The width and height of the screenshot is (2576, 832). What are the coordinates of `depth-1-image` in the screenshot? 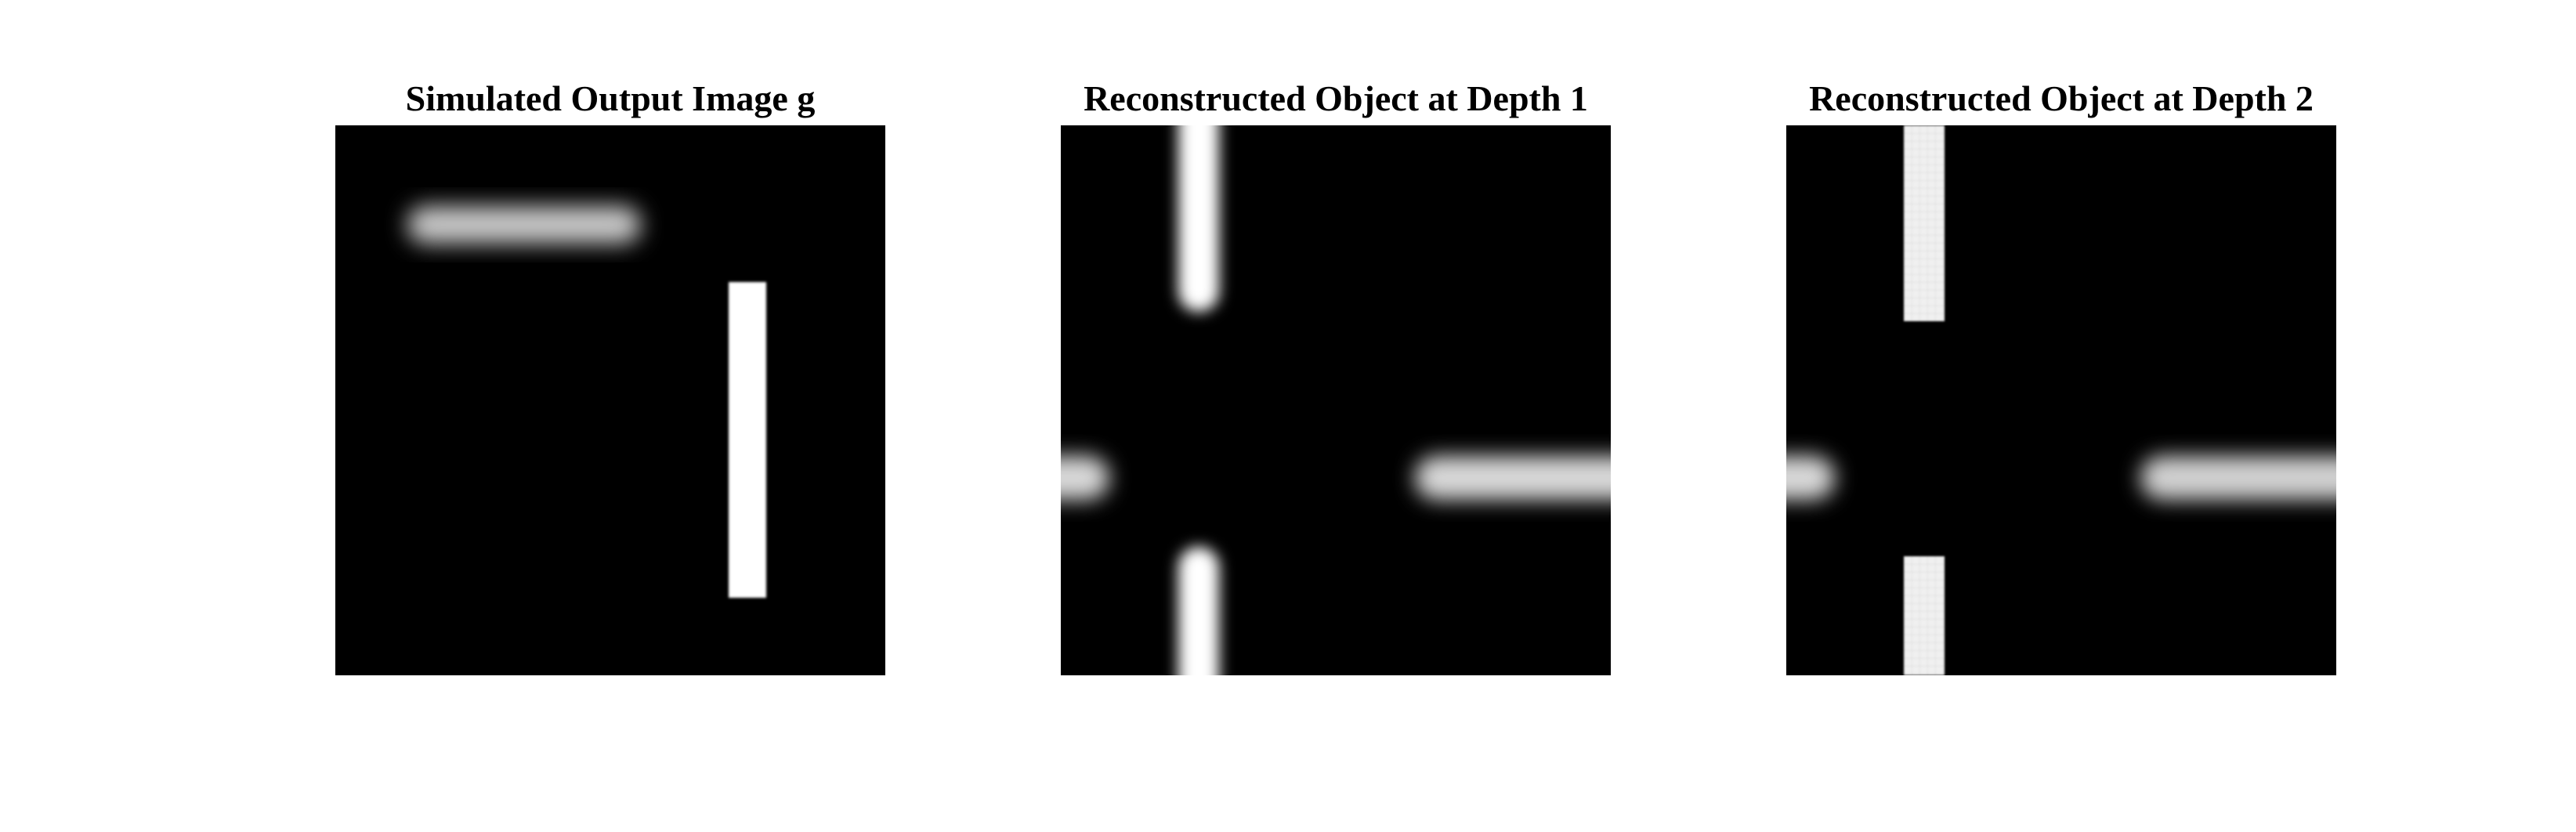 It's located at (1336, 400).